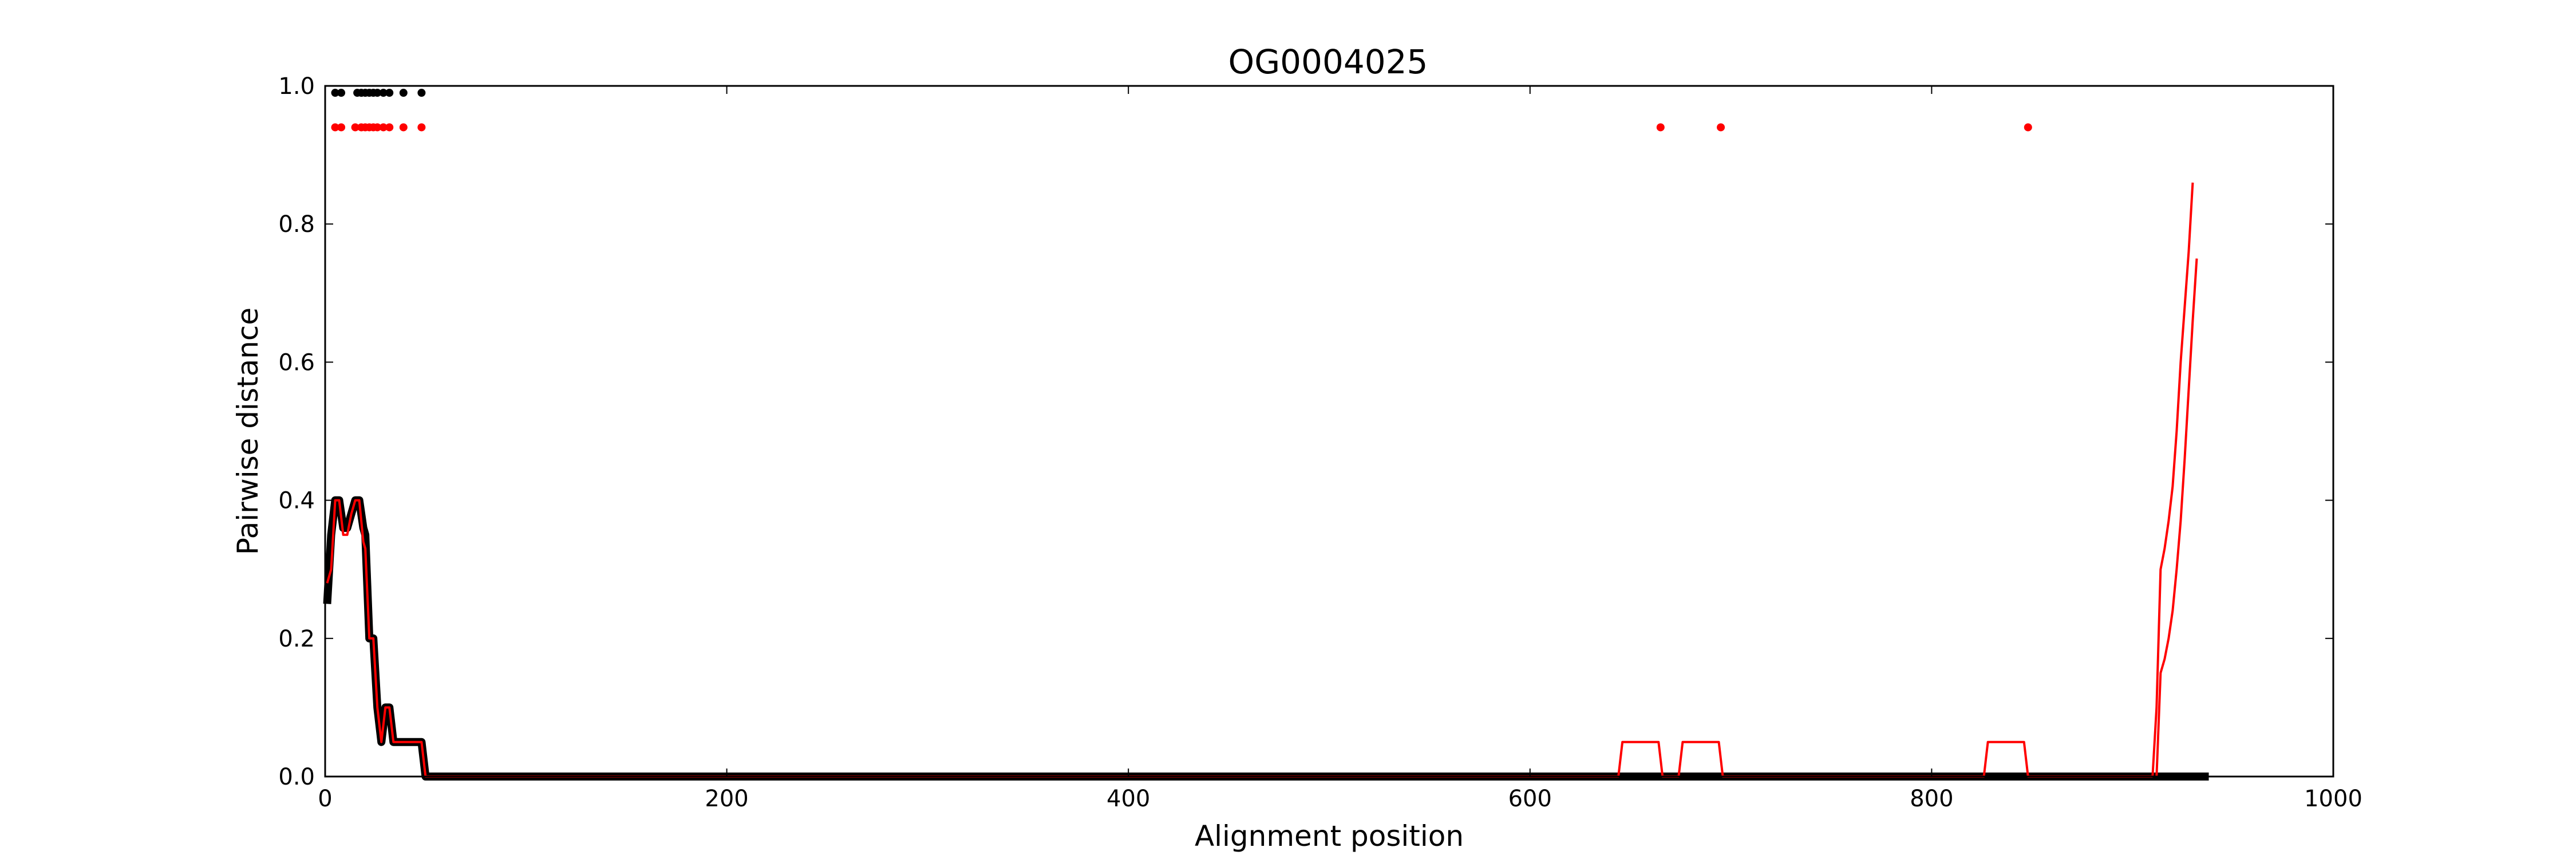  I want to click on y-tick-label-4: 0.8, so click(296, 224).